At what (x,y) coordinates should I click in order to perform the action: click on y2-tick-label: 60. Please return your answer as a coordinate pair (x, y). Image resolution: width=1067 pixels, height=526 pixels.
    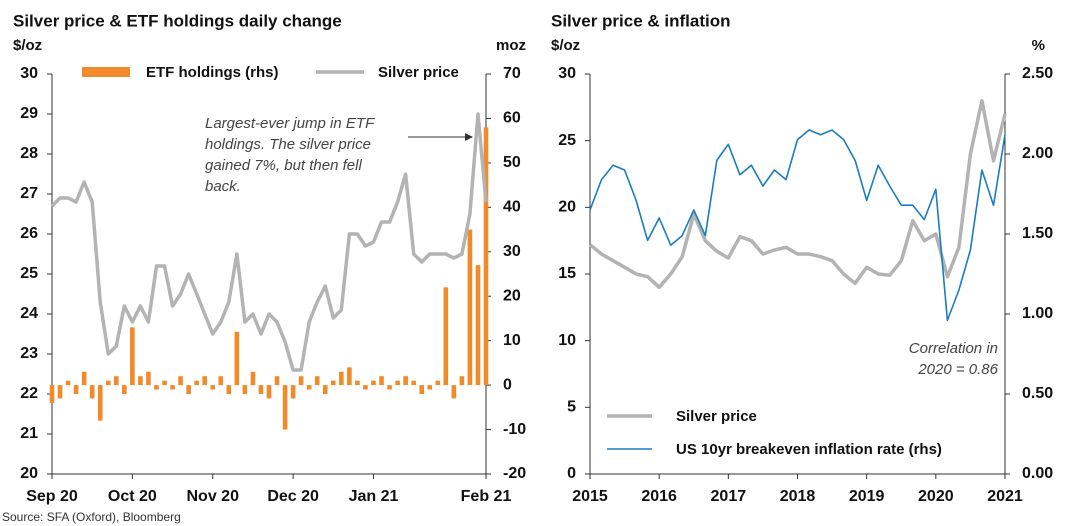
    Looking at the image, I should click on (512, 118).